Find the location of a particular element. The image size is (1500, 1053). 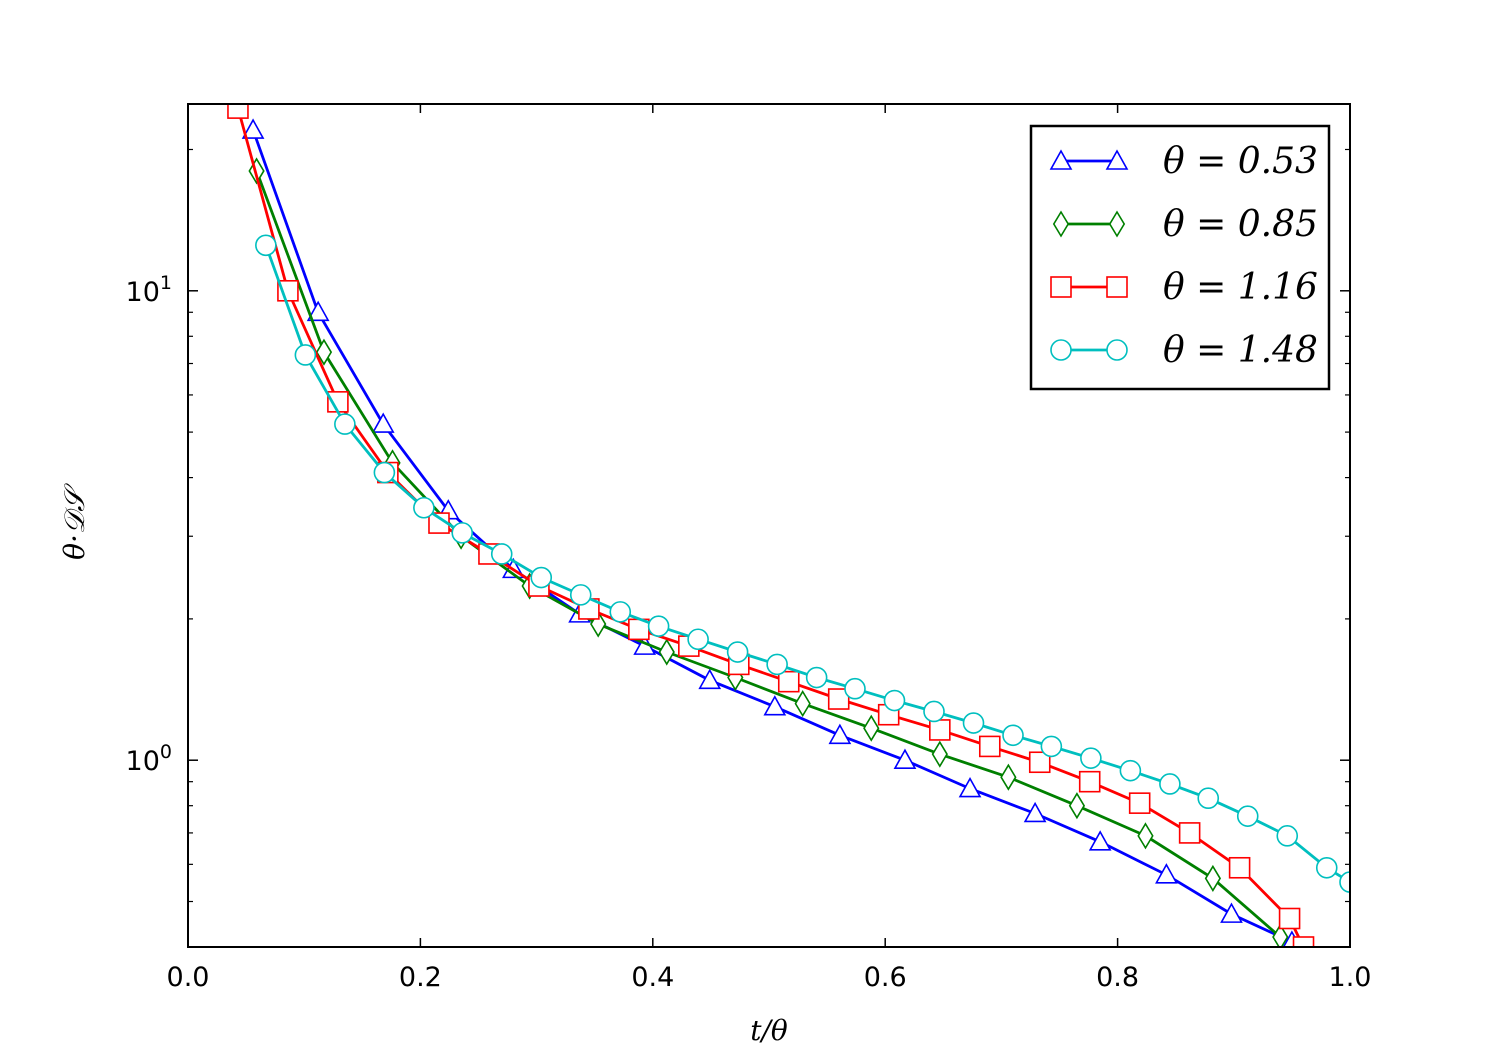

legend-label: θ = 1.48 is located at coordinates (1240, 350).